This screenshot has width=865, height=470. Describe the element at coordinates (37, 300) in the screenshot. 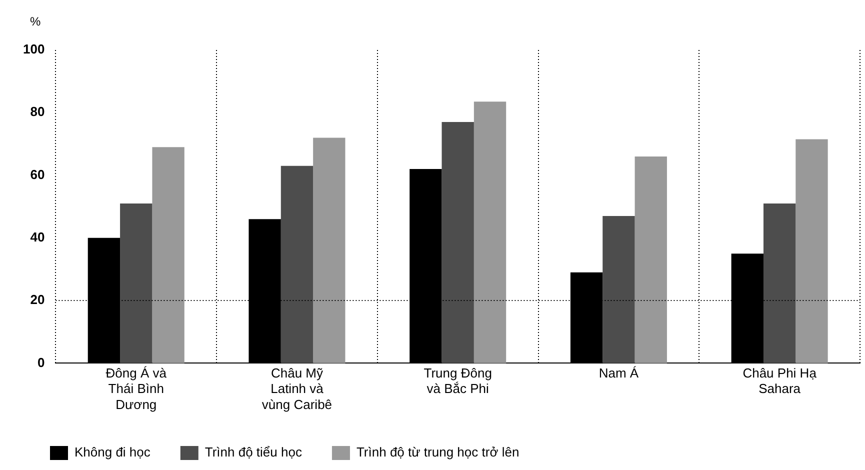

I see `y-tick-label: 20` at that location.